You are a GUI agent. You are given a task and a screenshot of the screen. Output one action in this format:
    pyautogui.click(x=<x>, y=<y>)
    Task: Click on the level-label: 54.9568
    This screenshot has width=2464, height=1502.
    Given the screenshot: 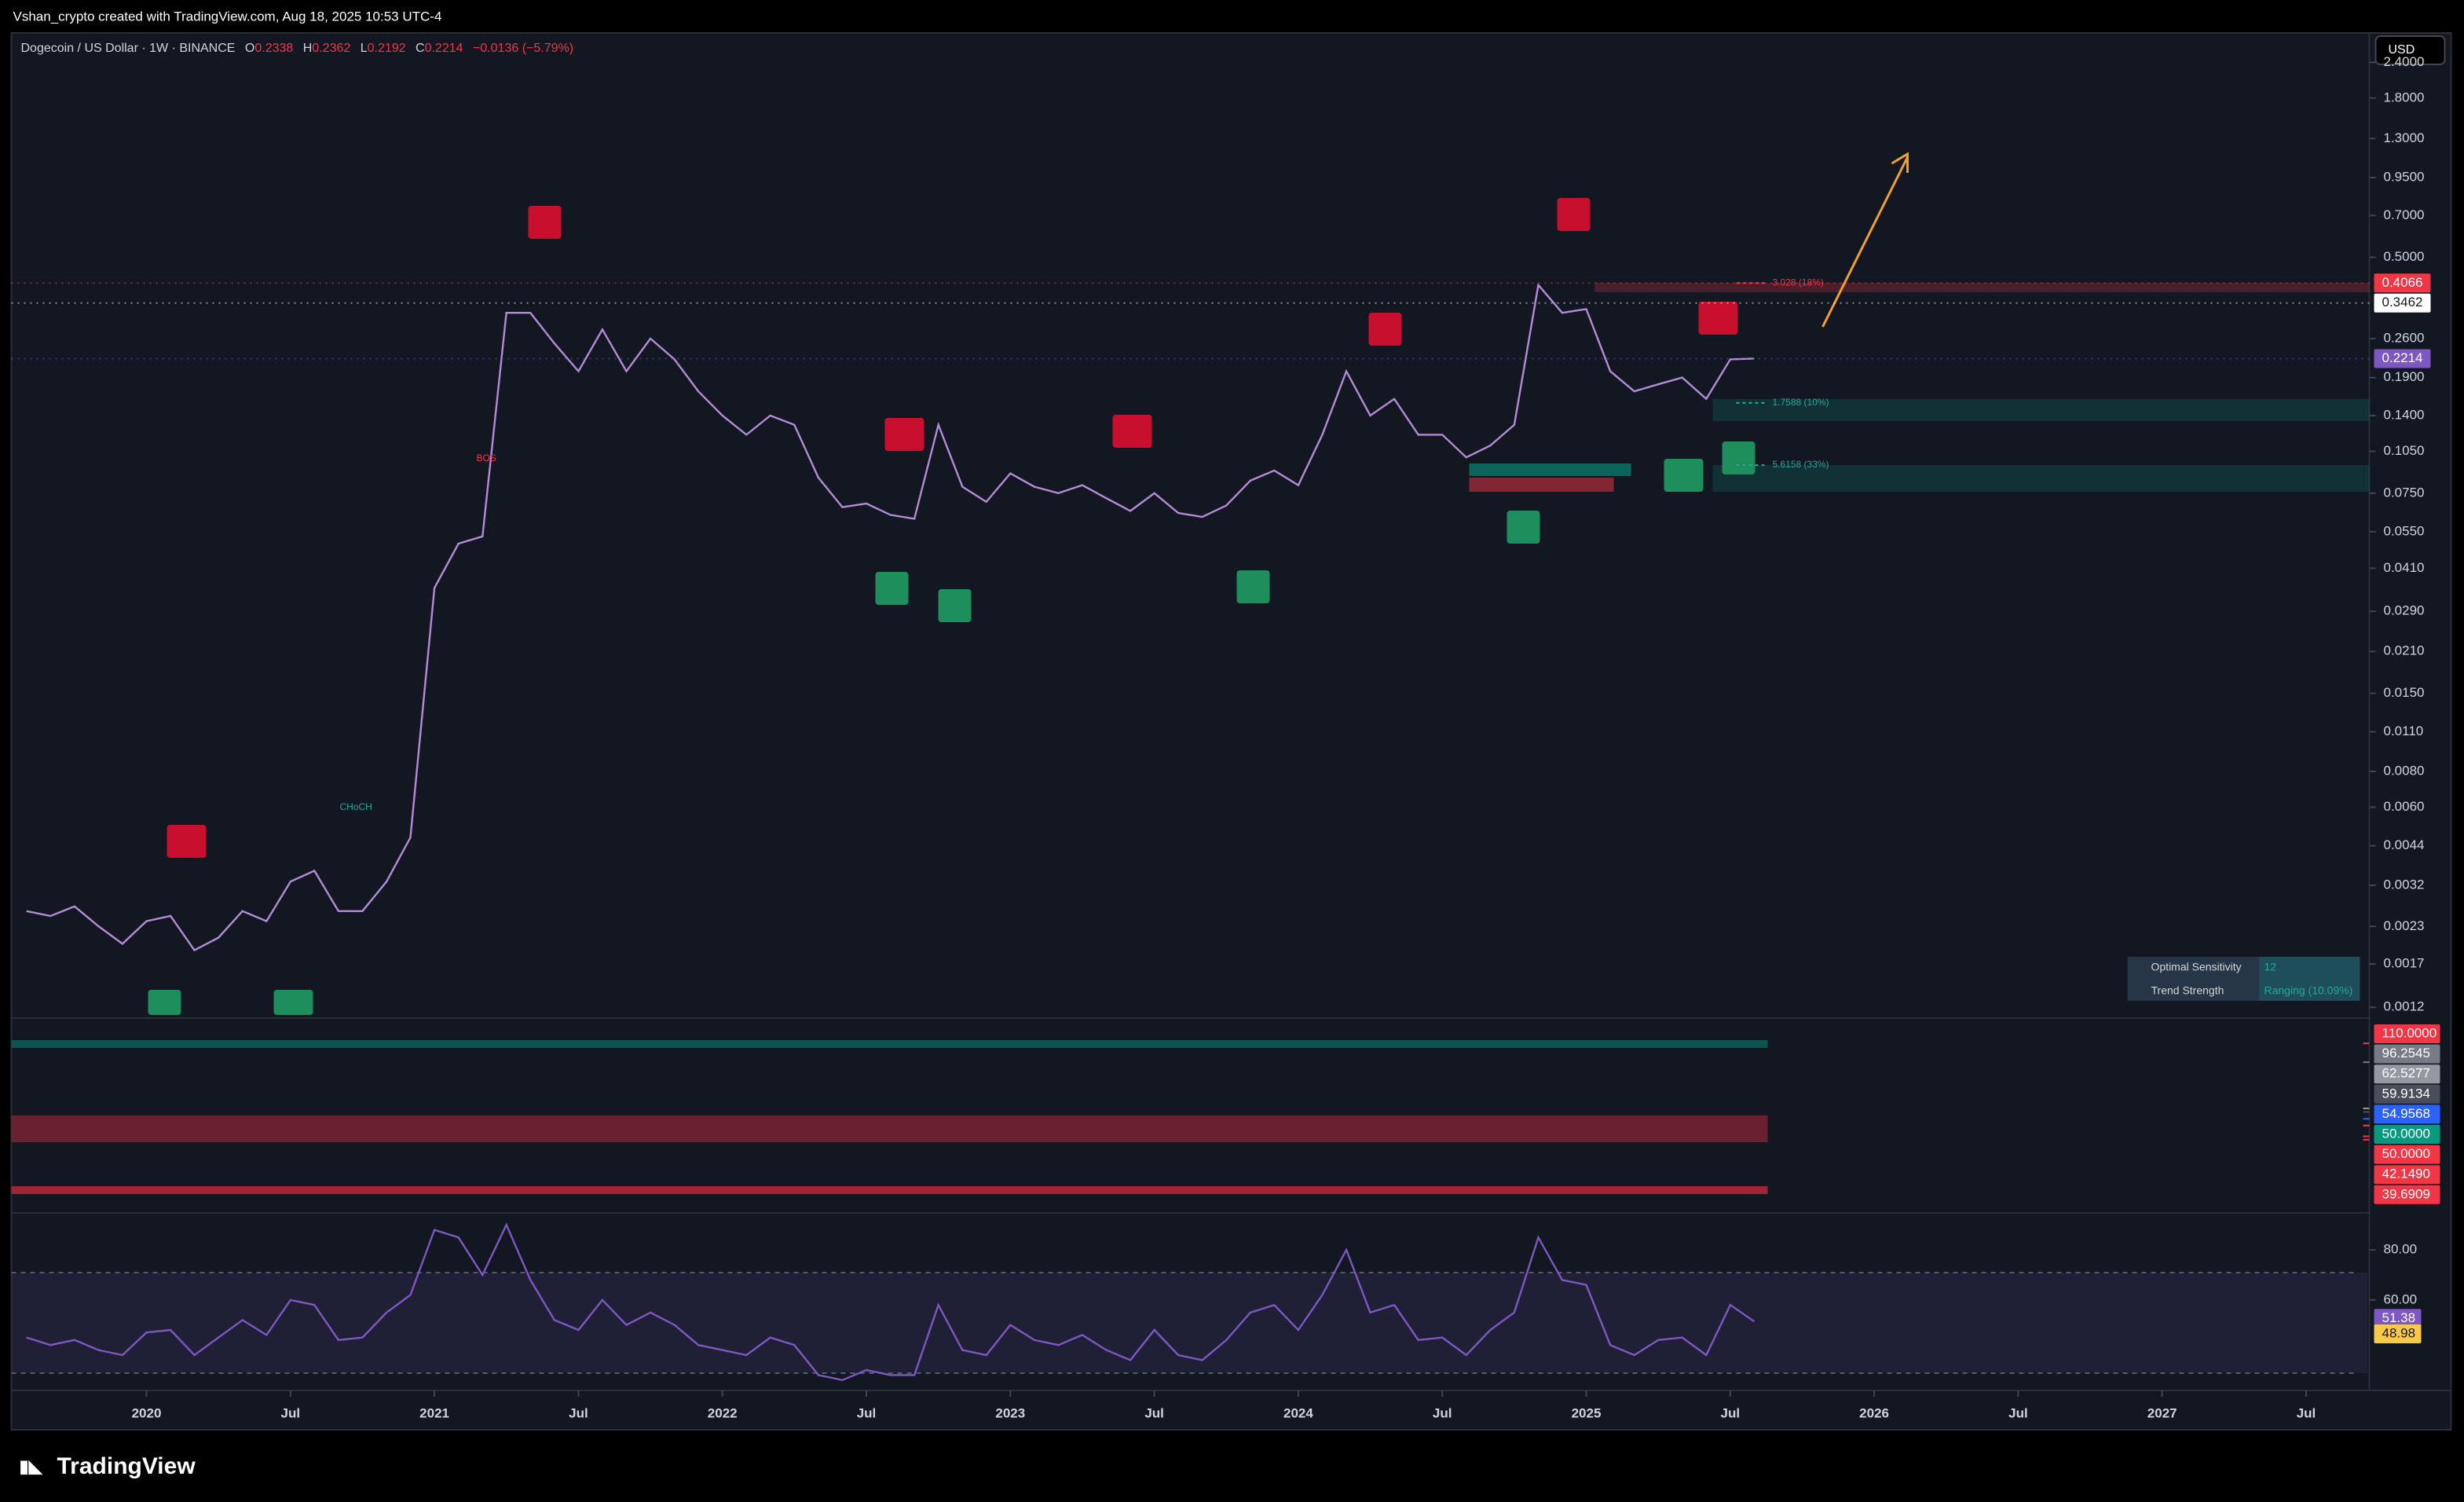 What is the action you would take?
    pyautogui.click(x=2406, y=1113)
    